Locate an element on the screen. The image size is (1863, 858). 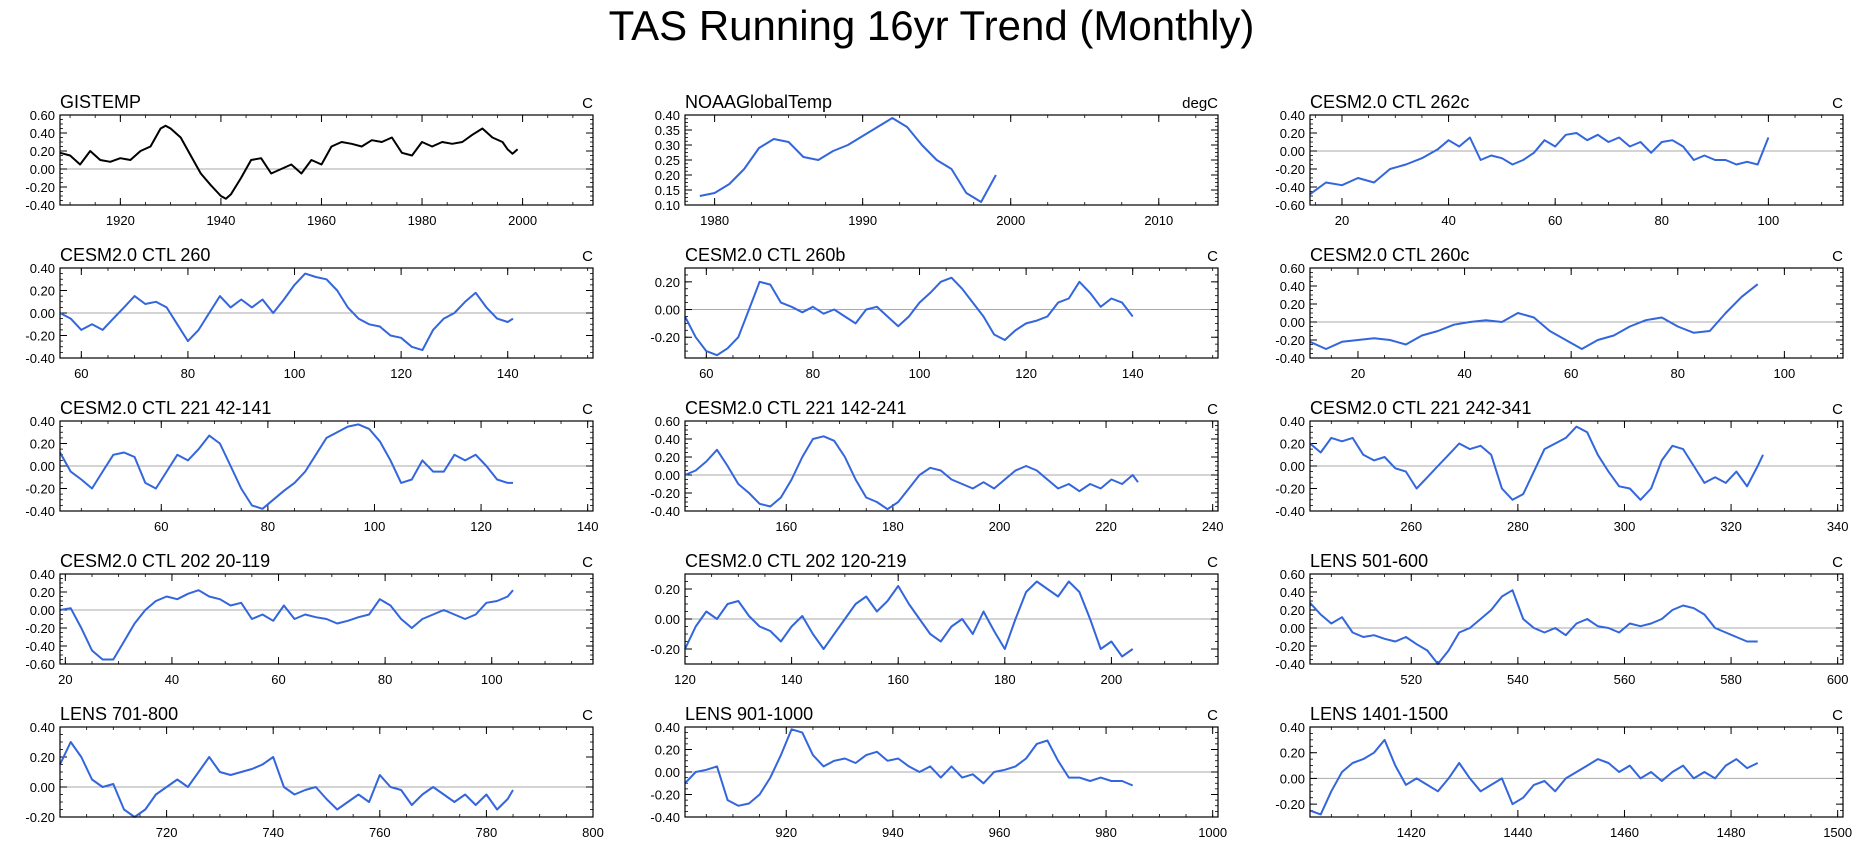
x-tick-label: 980 is located at coordinates (1106, 832).